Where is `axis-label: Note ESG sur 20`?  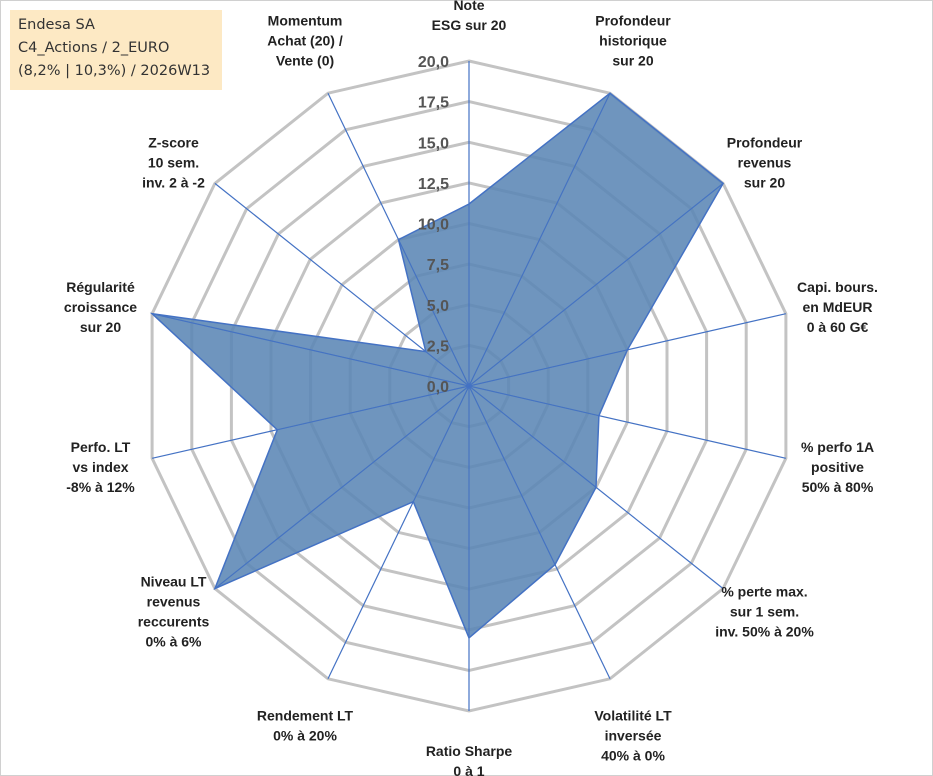
axis-label: Note ESG sur 20 is located at coordinates (469, 16).